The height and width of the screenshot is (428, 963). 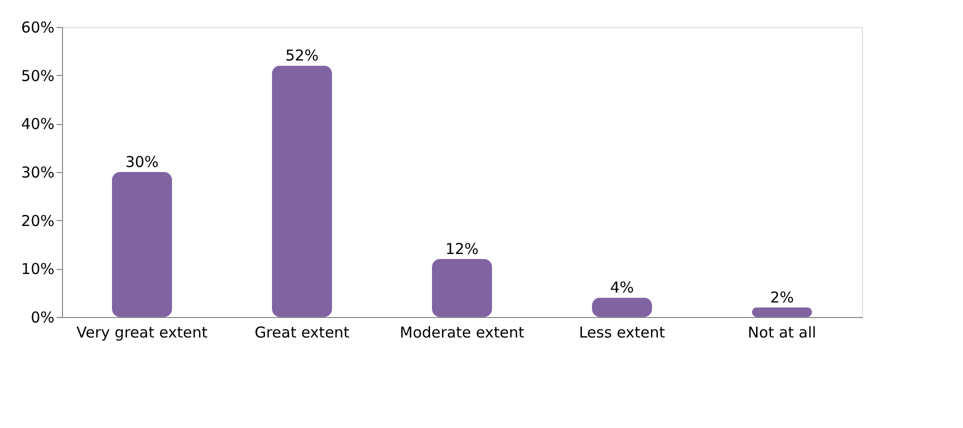 What do you see at coordinates (302, 333) in the screenshot?
I see `x-tick-label: Great extent` at bounding box center [302, 333].